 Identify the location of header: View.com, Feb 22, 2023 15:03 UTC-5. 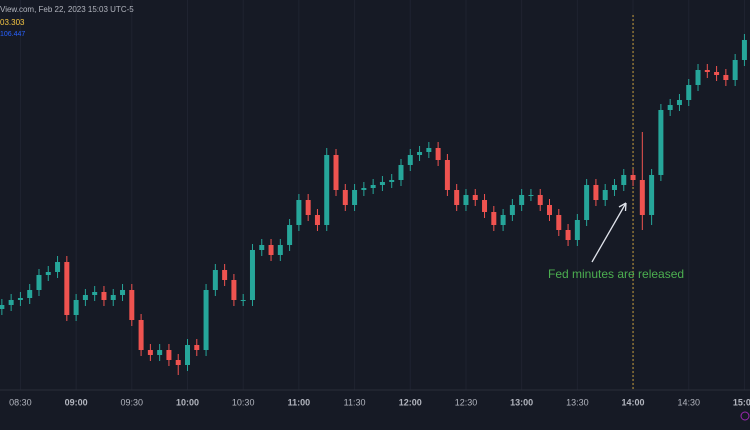
(67, 9).